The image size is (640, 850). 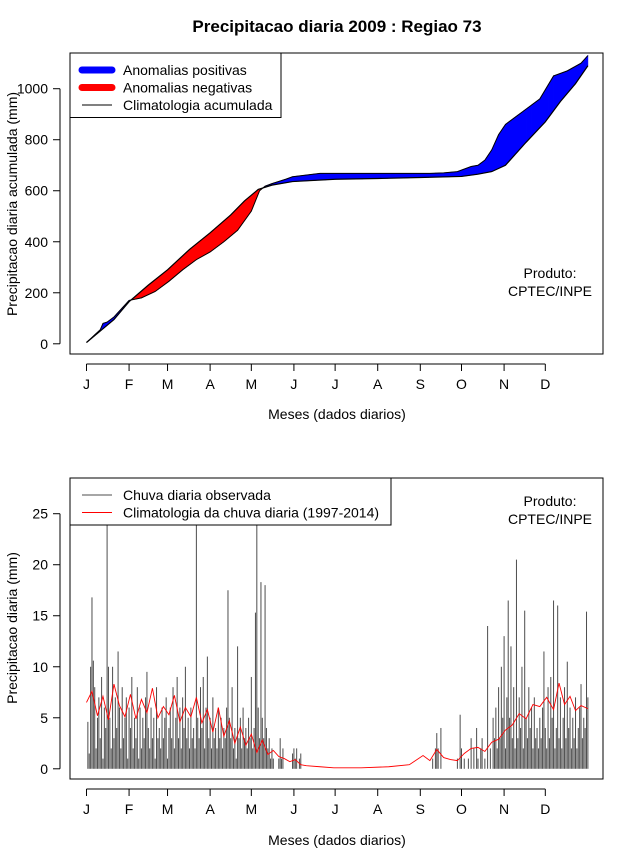 I want to click on legend-label: Chuva diaria observada, so click(x=197, y=495).